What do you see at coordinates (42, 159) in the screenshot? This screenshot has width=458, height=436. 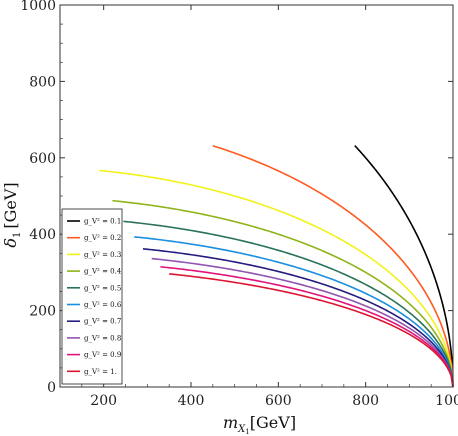 I see `y-tick-label: 600` at bounding box center [42, 159].